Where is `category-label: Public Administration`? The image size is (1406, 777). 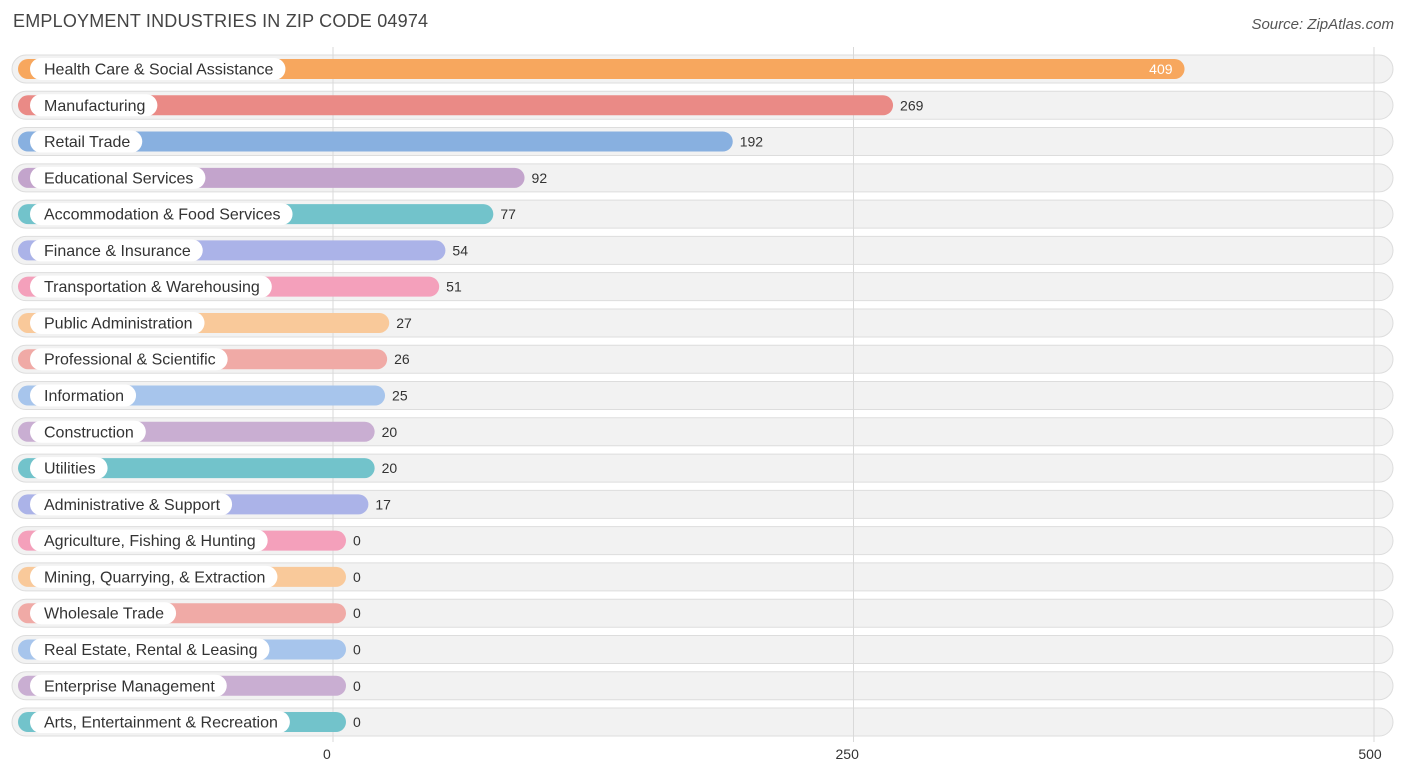
category-label: Public Administration is located at coordinates (118, 323).